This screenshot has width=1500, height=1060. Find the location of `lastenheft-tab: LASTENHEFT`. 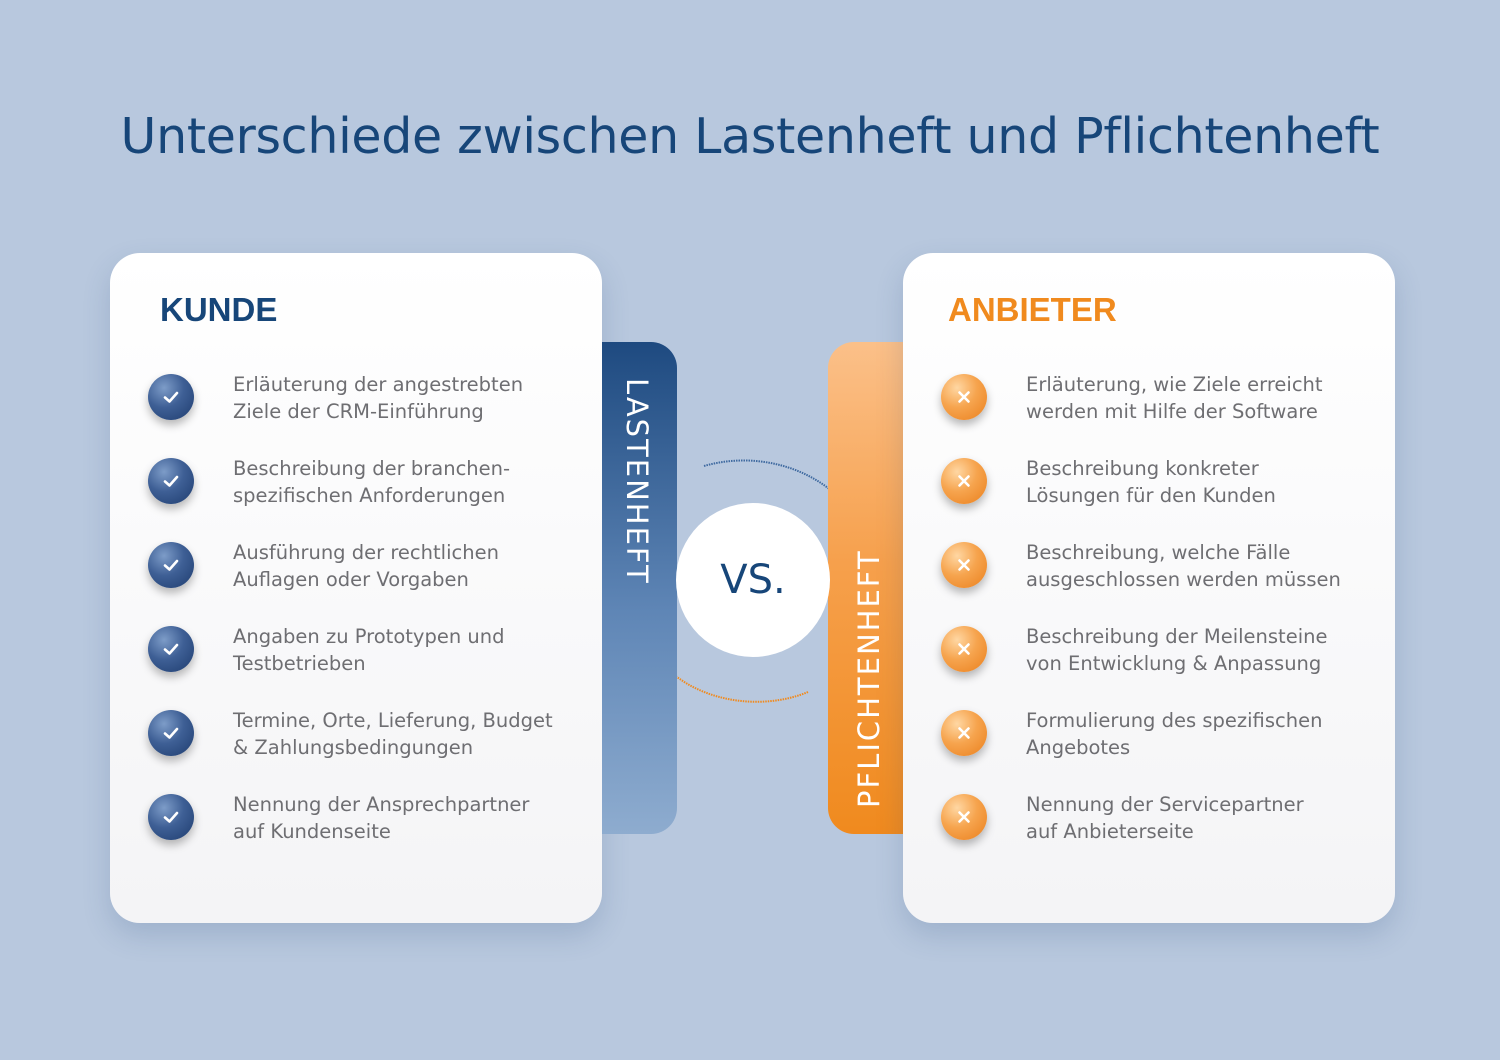

lastenheft-tab: LASTENHEFT is located at coordinates (639, 588).